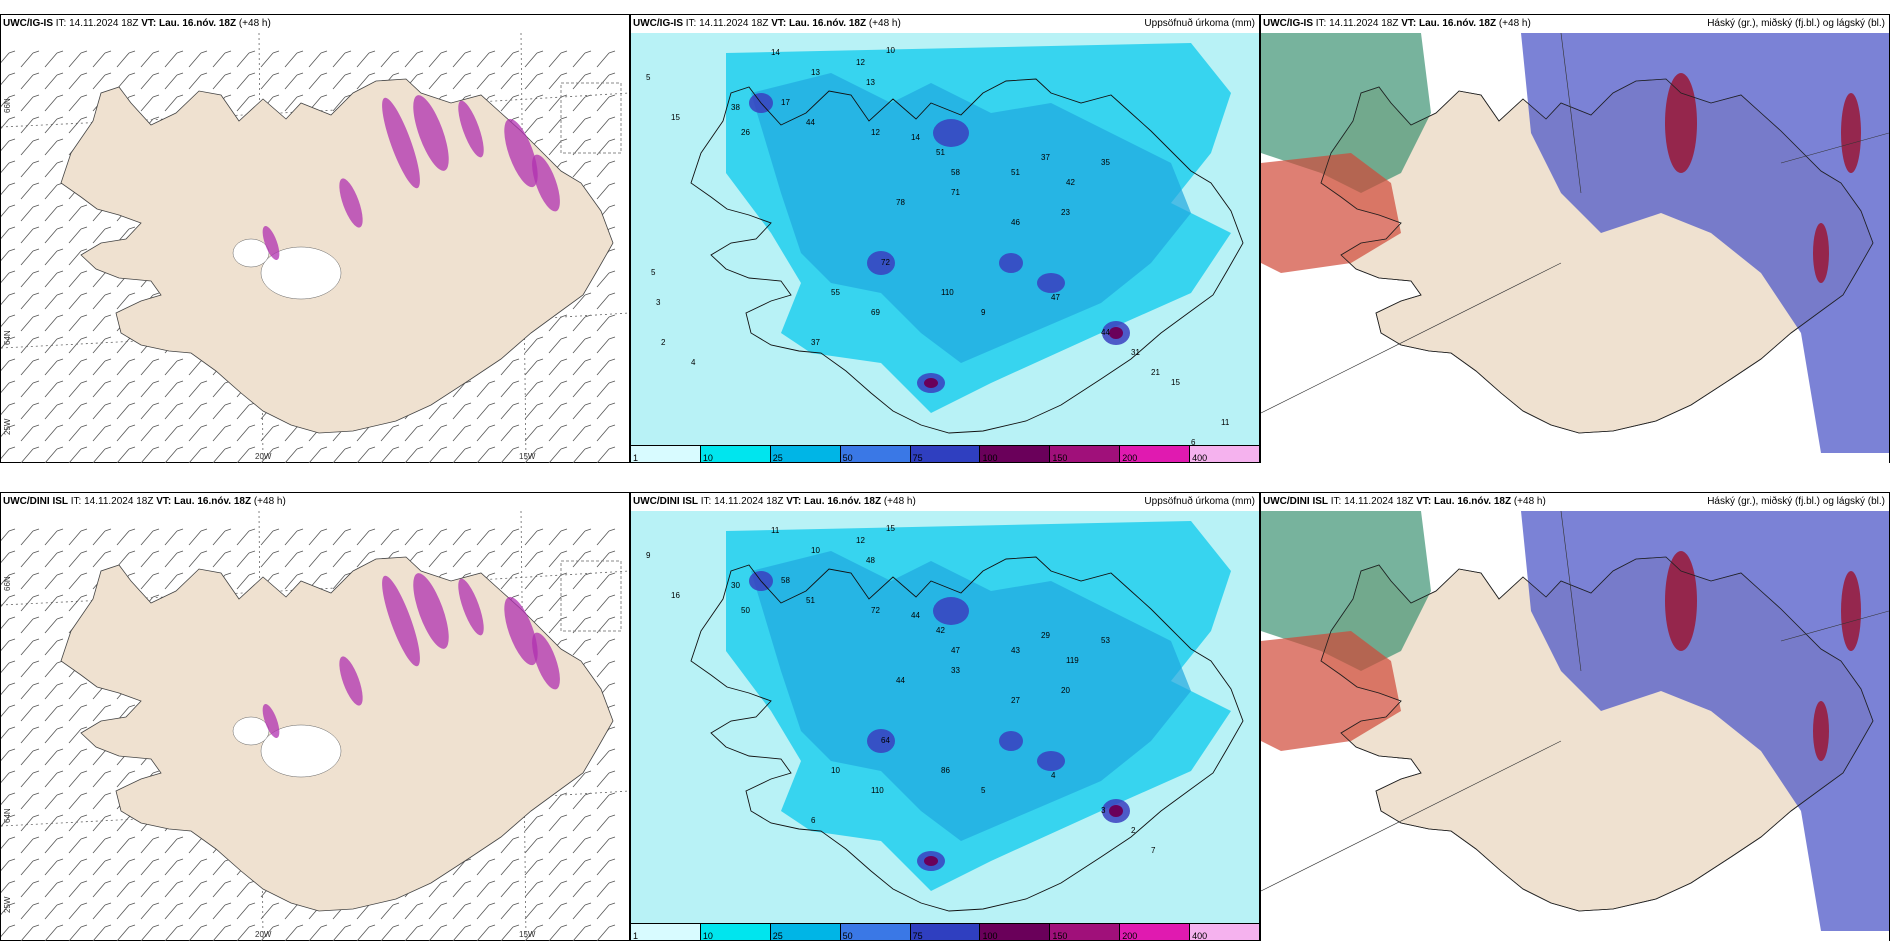 The width and height of the screenshot is (1900, 950). What do you see at coordinates (1705, 243) in the screenshot?
I see `mid-cloud-area` at bounding box center [1705, 243].